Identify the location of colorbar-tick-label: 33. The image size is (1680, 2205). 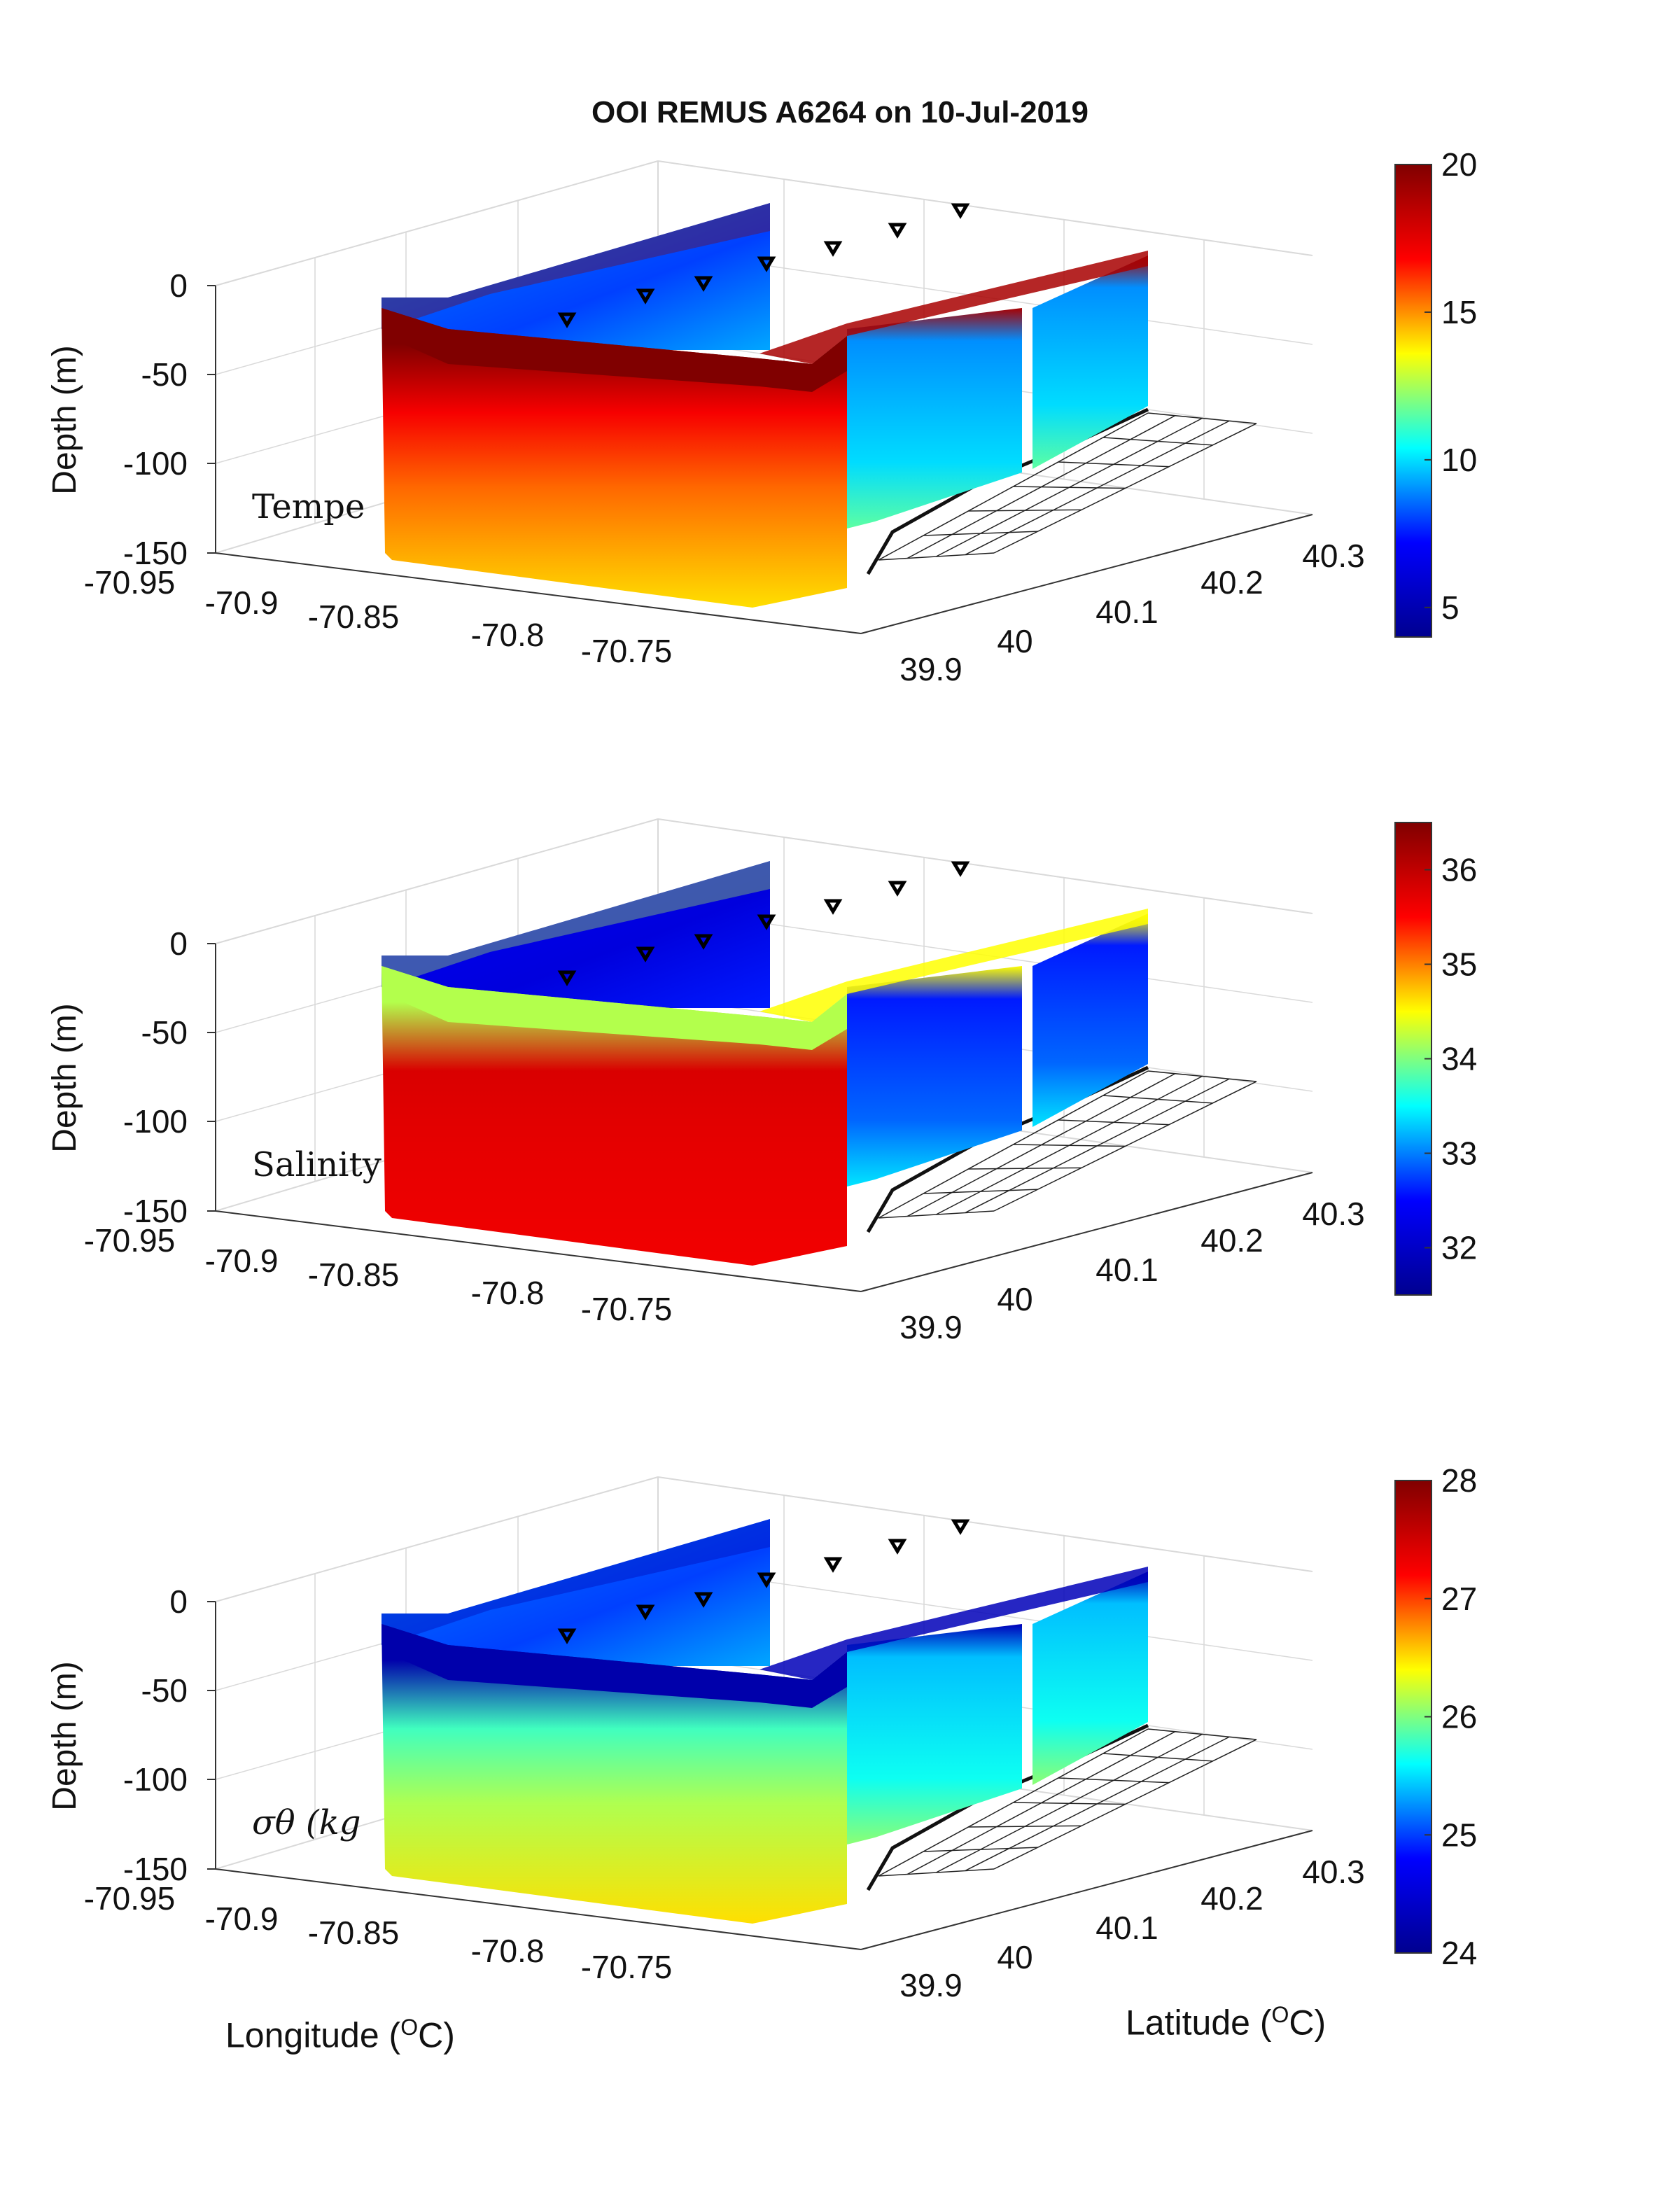
(1459, 1153).